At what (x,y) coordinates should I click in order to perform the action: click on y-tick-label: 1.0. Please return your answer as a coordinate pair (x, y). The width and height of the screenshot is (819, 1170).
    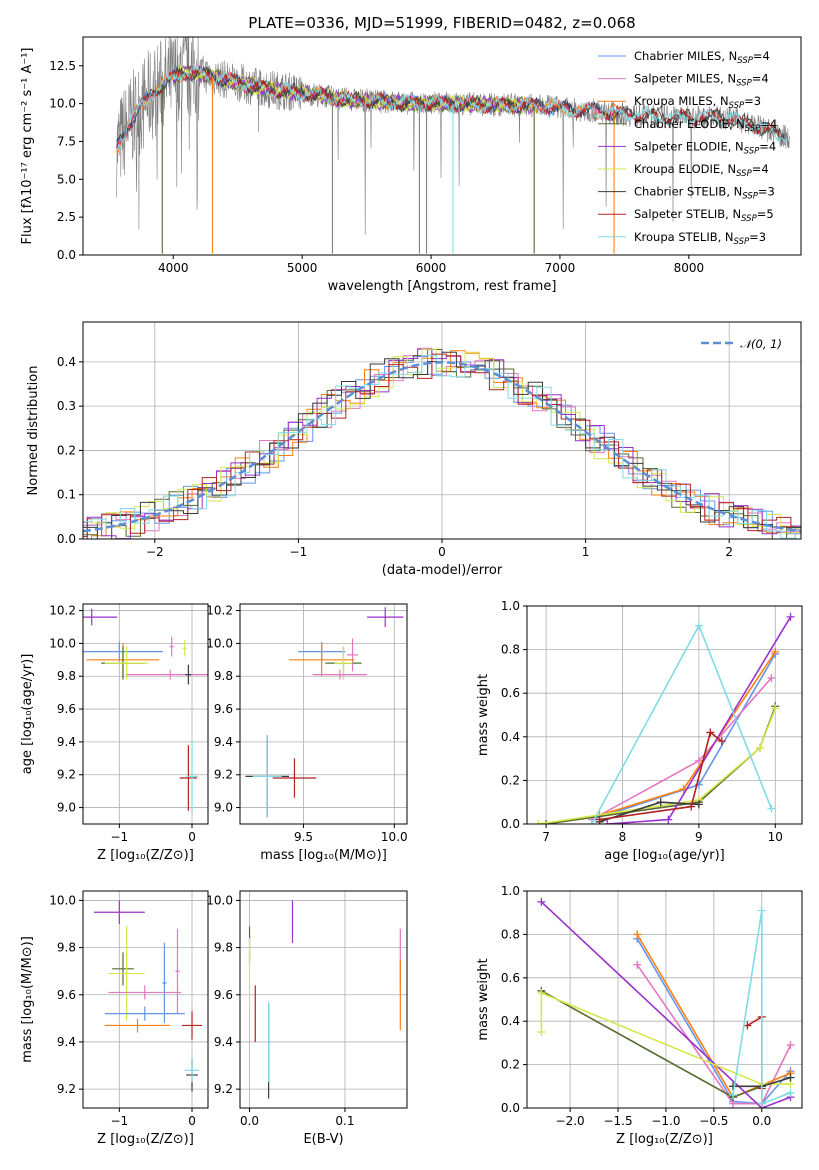
    Looking at the image, I should click on (510, 891).